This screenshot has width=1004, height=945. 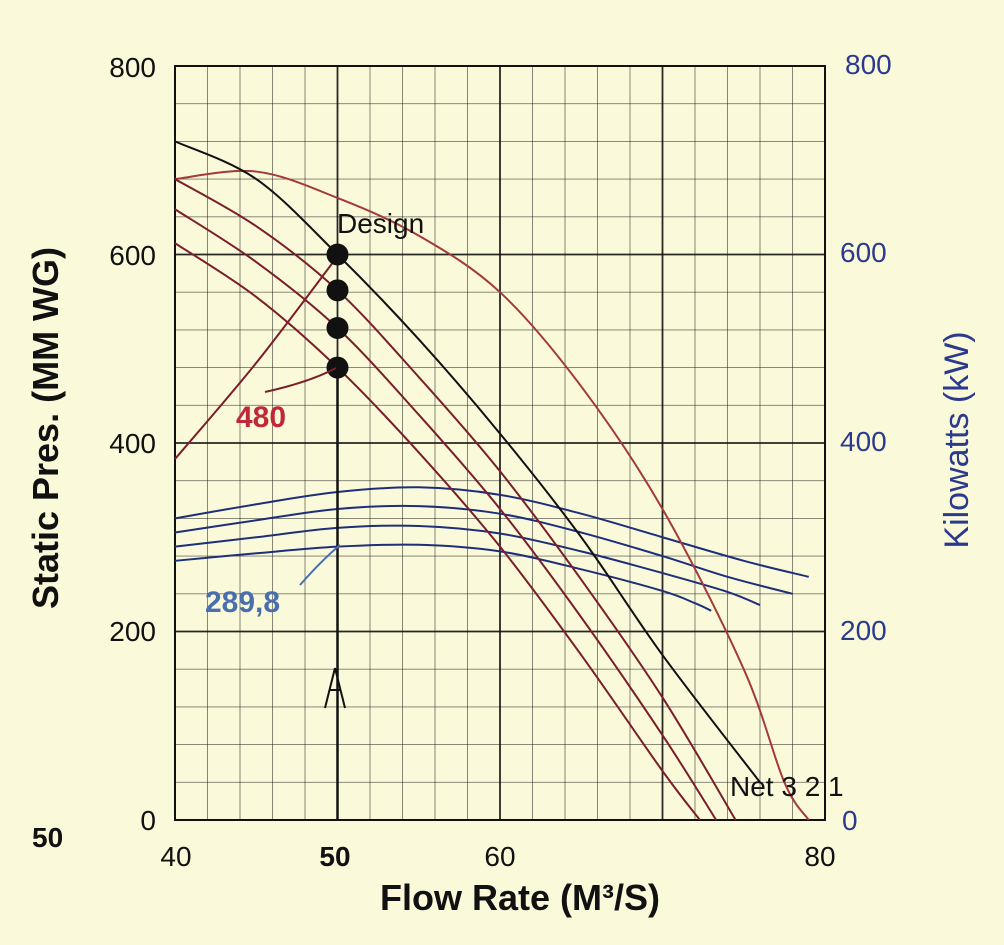 I want to click on y-right-tick: 600, so click(x=863, y=252).